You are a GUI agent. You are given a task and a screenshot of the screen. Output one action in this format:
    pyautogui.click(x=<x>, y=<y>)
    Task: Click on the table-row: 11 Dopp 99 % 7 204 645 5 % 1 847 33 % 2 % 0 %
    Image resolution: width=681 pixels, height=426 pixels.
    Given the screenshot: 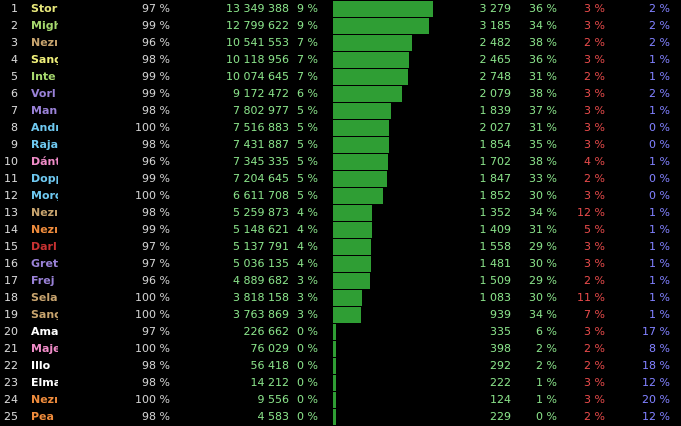 What is the action you would take?
    pyautogui.click(x=340, y=178)
    